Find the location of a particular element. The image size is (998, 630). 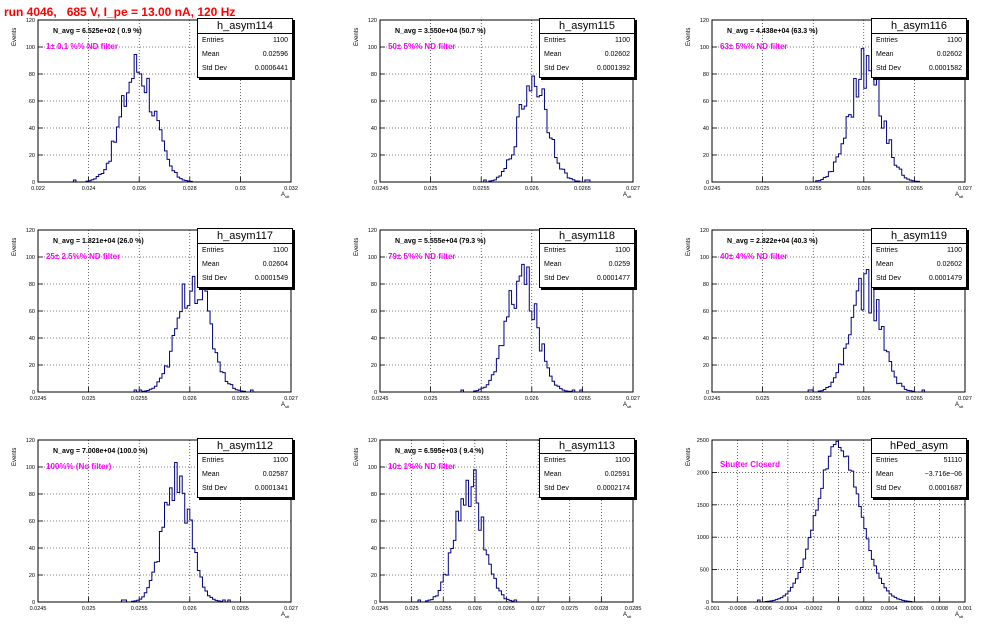

n-avg-text: N_avg = 7.008e+04 (100.0 %) is located at coordinates (100, 451).